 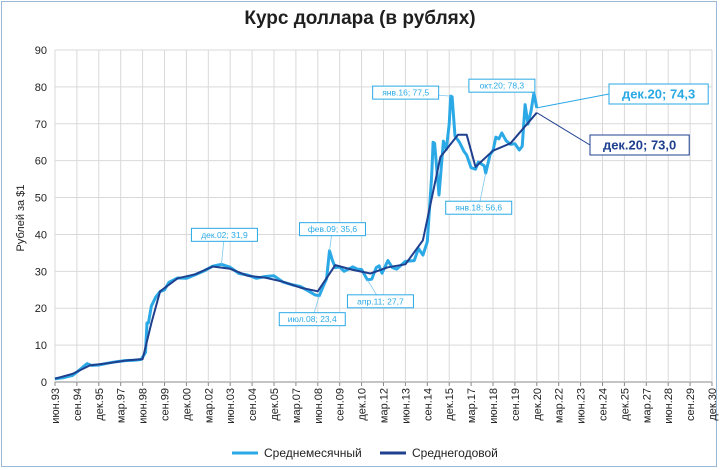 What do you see at coordinates (360, 18) in the screenshot?
I see `chart-title: Курс доллара (в рублях)` at bounding box center [360, 18].